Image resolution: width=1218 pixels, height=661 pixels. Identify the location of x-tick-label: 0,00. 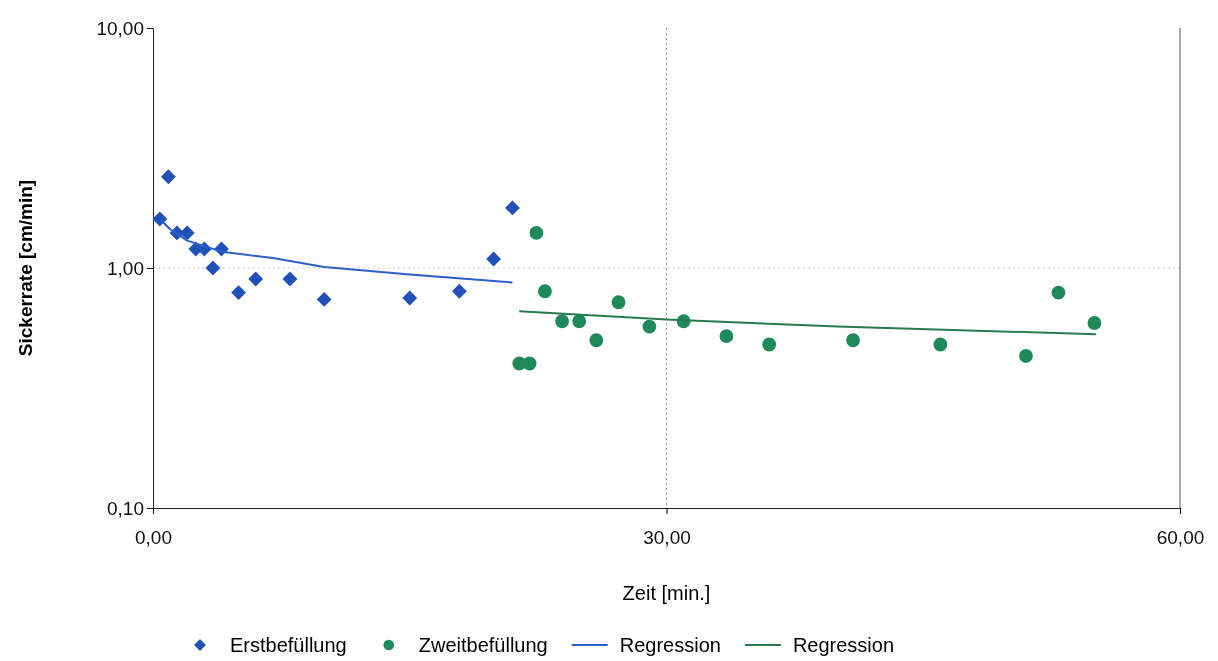
(153, 537).